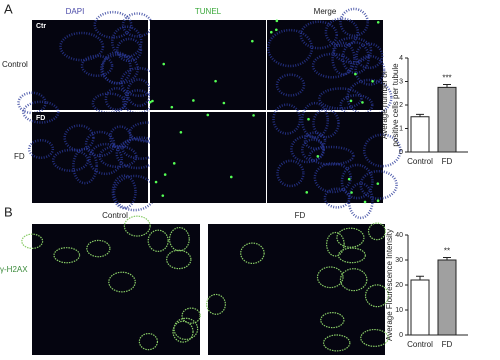  I want to click on y-tick-label: 1, so click(401, 128).